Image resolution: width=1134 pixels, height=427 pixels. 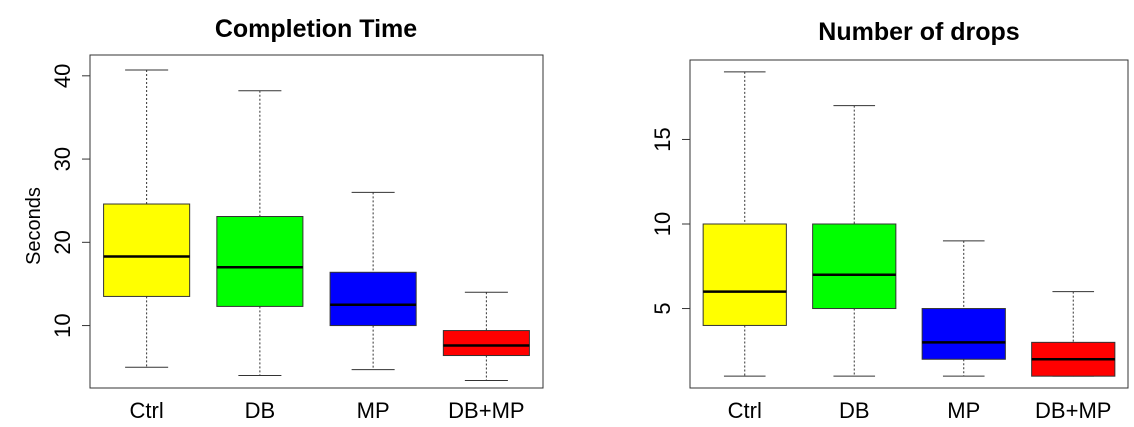 What do you see at coordinates (62, 242) in the screenshot?
I see `y-tick-label: 20` at bounding box center [62, 242].